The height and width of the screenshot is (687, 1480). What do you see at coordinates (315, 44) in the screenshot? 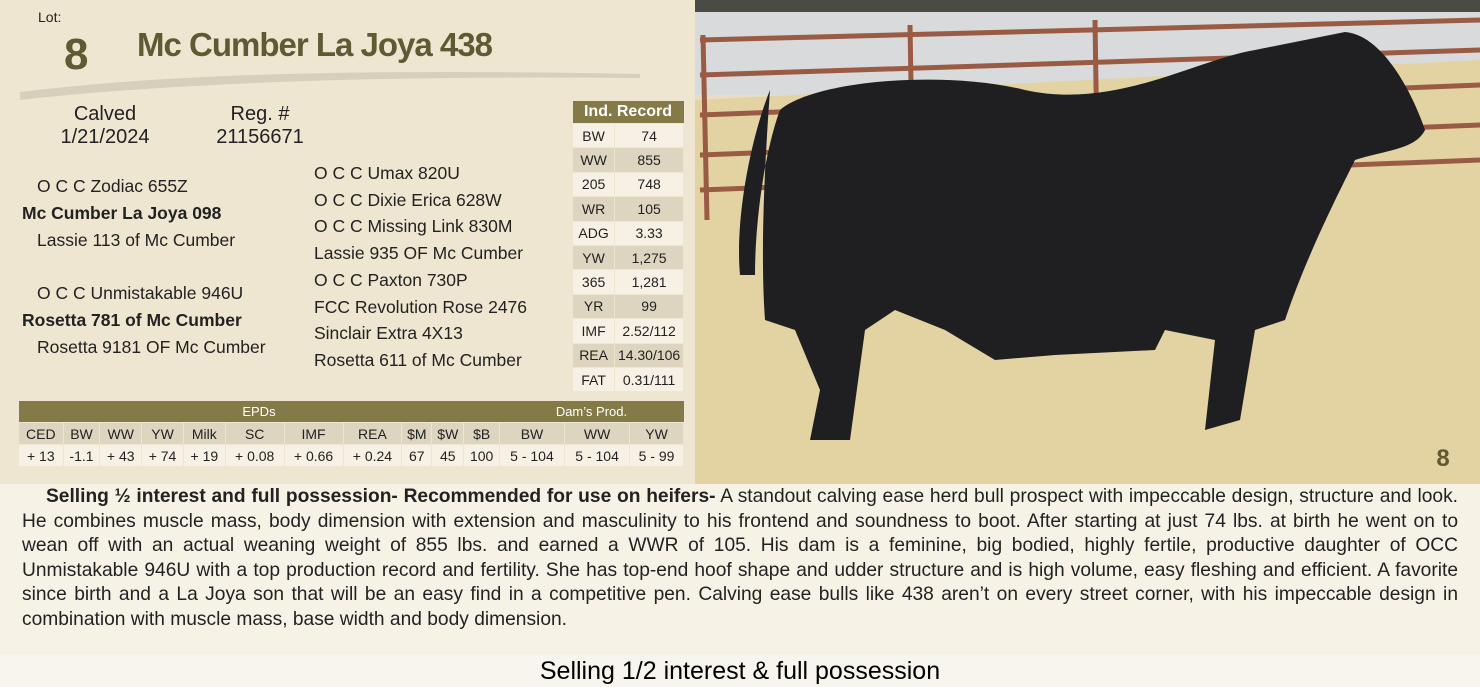
I see `animal-name: Mc Cumber La Joya 438` at bounding box center [315, 44].